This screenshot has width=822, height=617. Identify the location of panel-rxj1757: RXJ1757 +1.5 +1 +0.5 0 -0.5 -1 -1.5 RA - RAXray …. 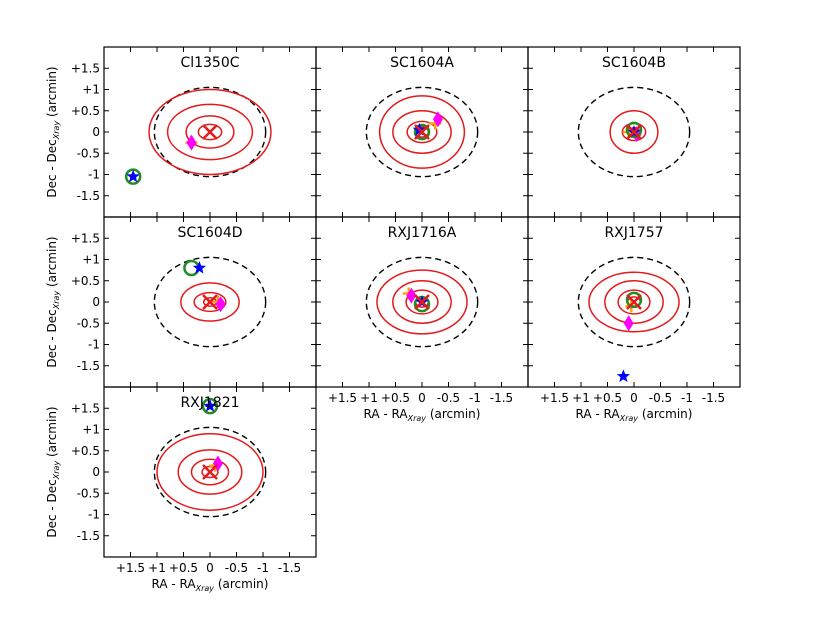
(634, 319).